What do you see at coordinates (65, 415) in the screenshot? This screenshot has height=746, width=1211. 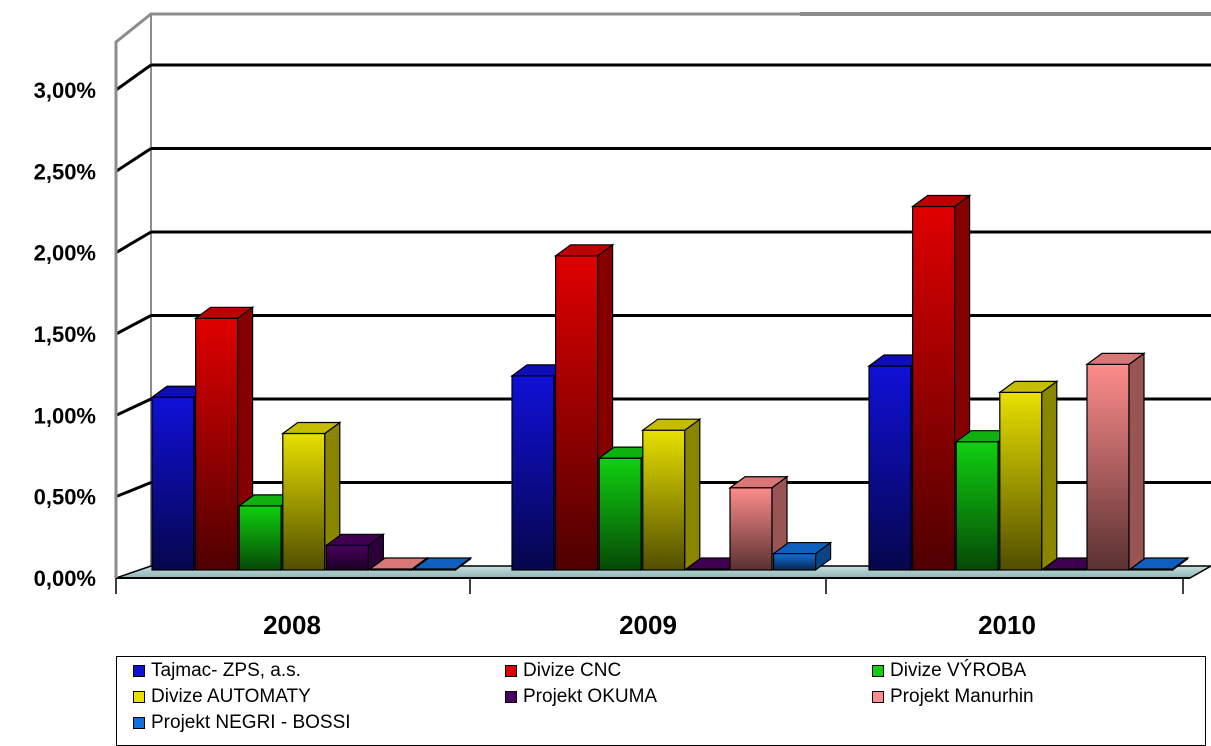 I see `y-tick-label: 1,00%` at bounding box center [65, 415].